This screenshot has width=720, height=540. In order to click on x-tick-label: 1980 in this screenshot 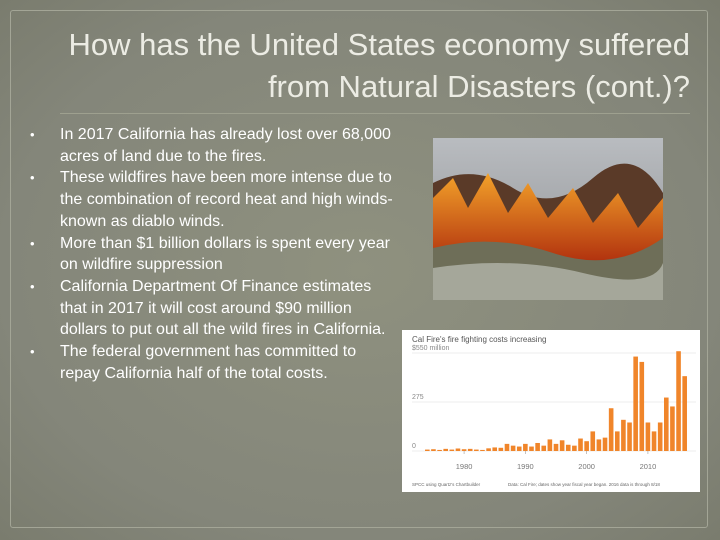, I will do `click(464, 466)`.